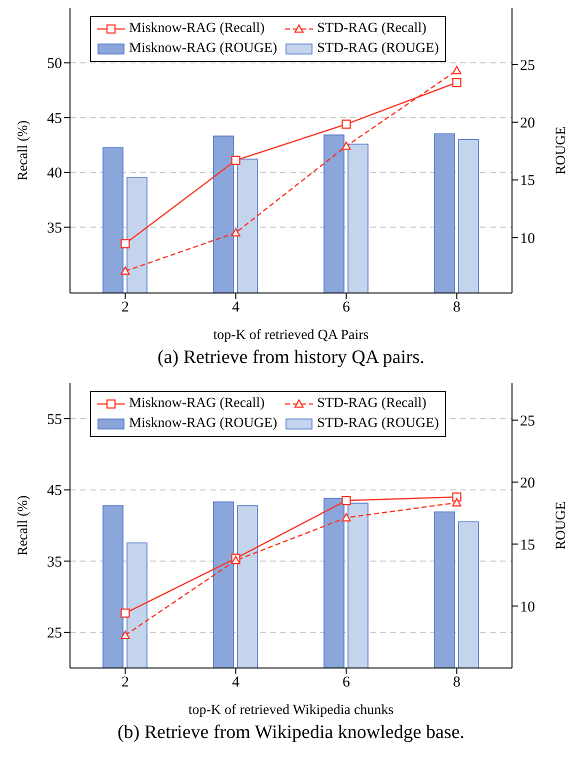  I want to click on y-tick-label: 50, so click(54, 64).